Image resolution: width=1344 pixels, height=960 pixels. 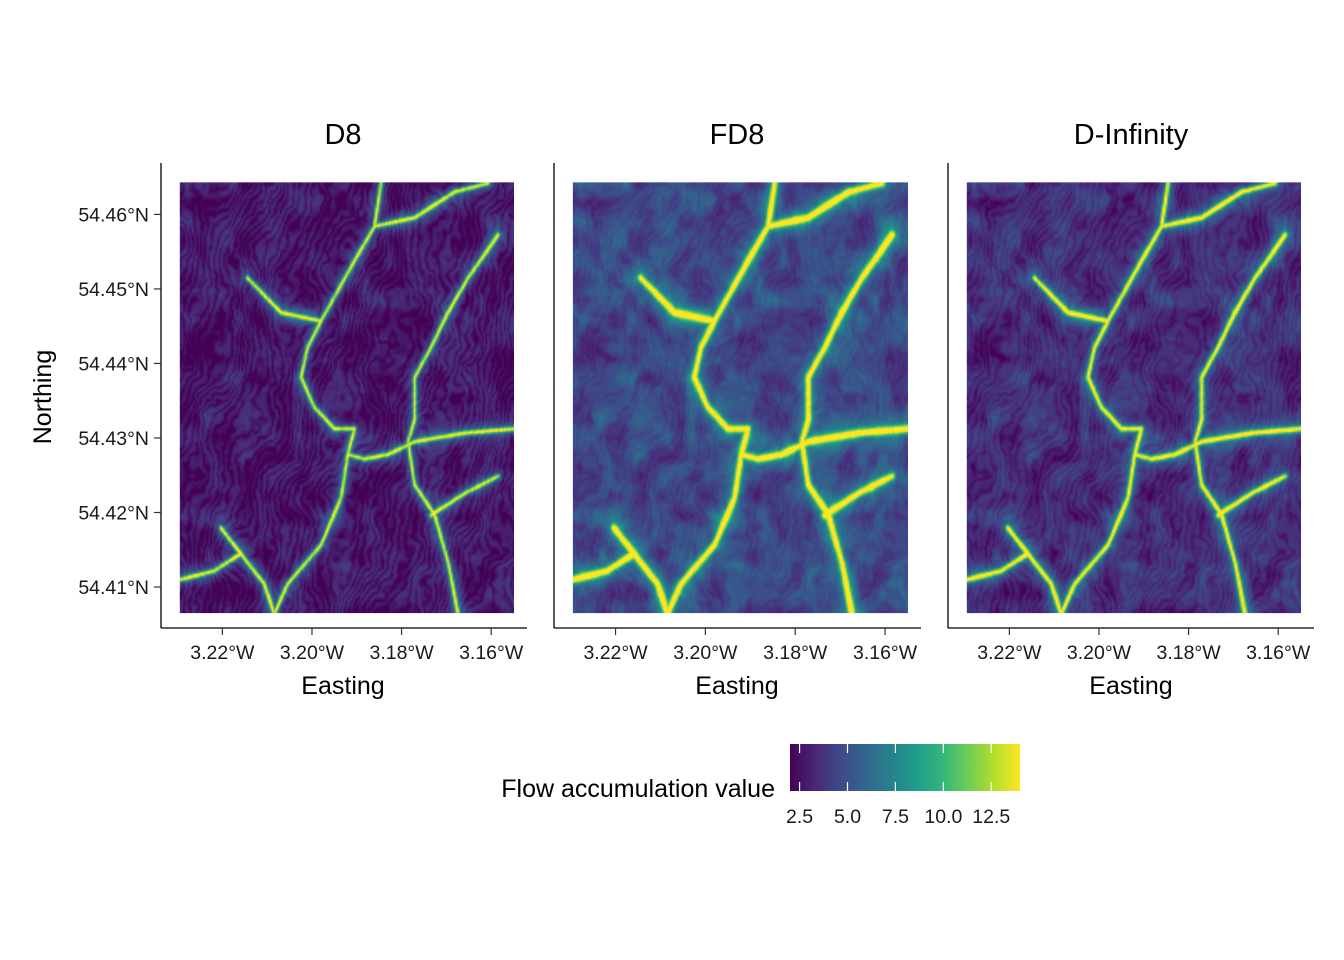 What do you see at coordinates (113, 215) in the screenshot?
I see `y-tick-label: 54.46°N` at bounding box center [113, 215].